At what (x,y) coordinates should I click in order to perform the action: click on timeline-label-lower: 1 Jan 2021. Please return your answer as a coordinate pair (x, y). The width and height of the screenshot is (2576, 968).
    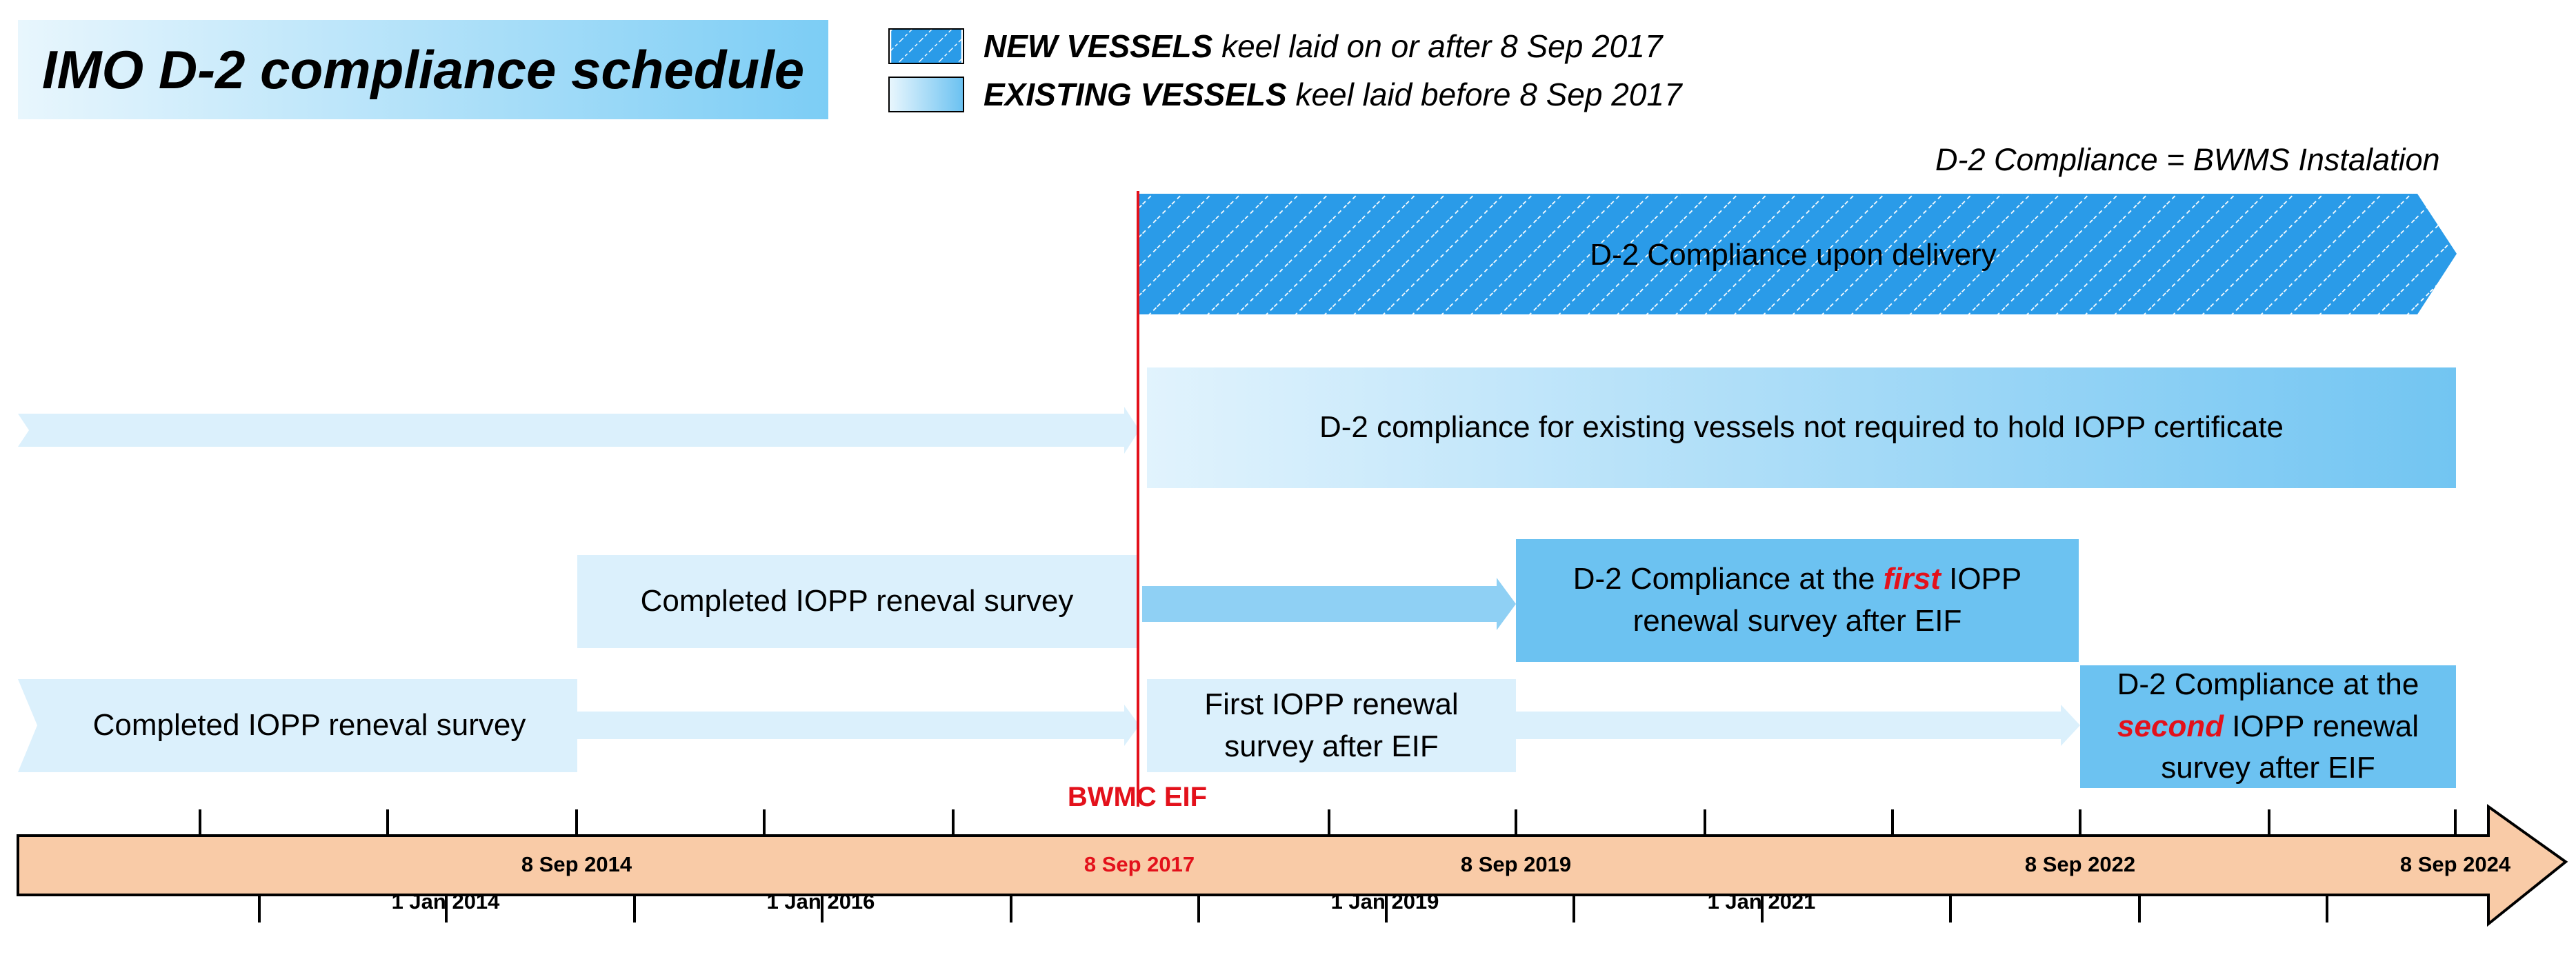
    Looking at the image, I should click on (1761, 901).